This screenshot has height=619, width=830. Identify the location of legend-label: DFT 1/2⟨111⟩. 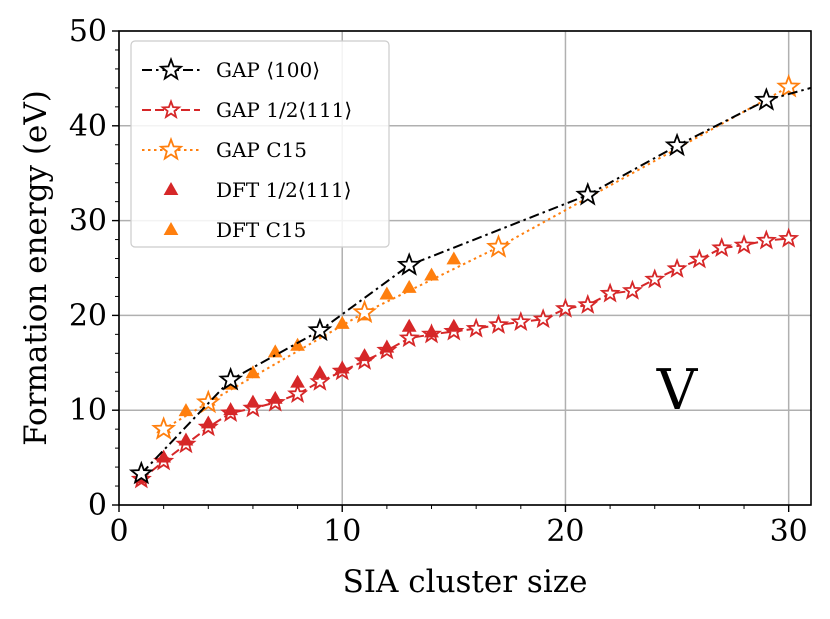
(284, 190).